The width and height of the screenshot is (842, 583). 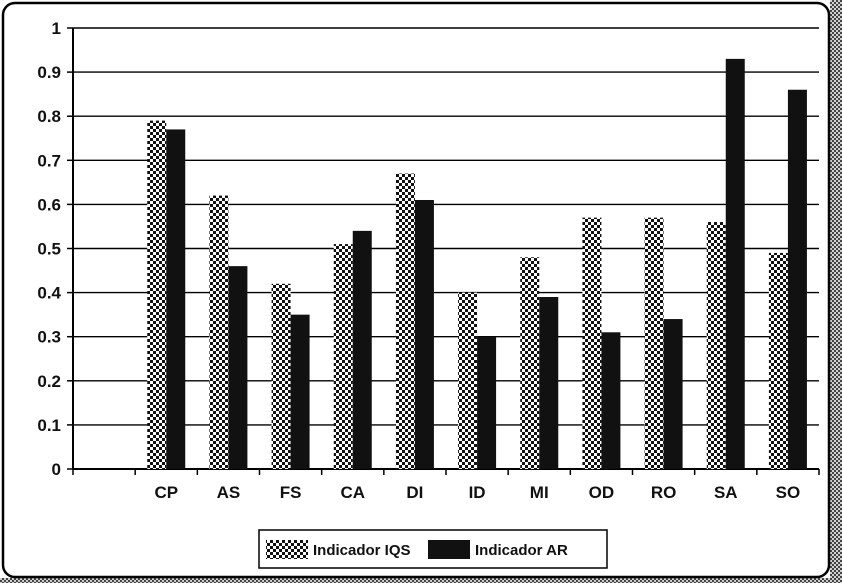 I want to click on bottom-border-texture, so click(x=421, y=580).